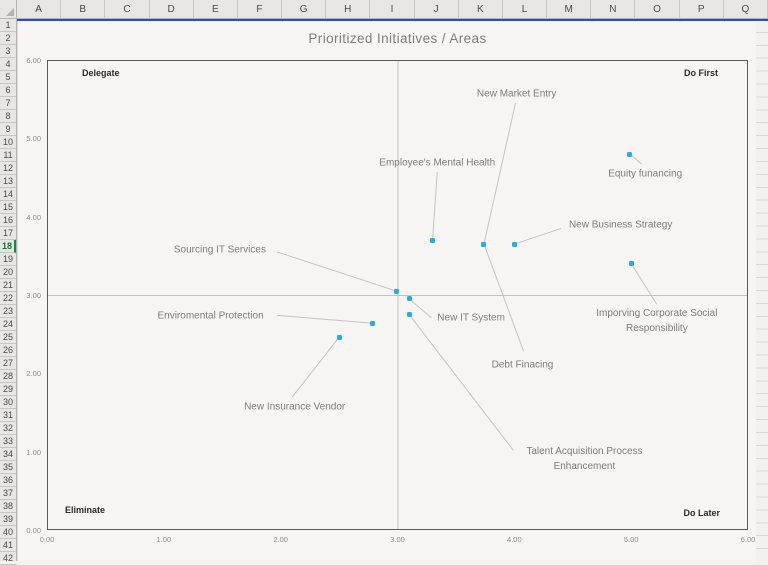 The width and height of the screenshot is (768, 565). What do you see at coordinates (8, 493) in the screenshot?
I see `row-header-37: 37` at bounding box center [8, 493].